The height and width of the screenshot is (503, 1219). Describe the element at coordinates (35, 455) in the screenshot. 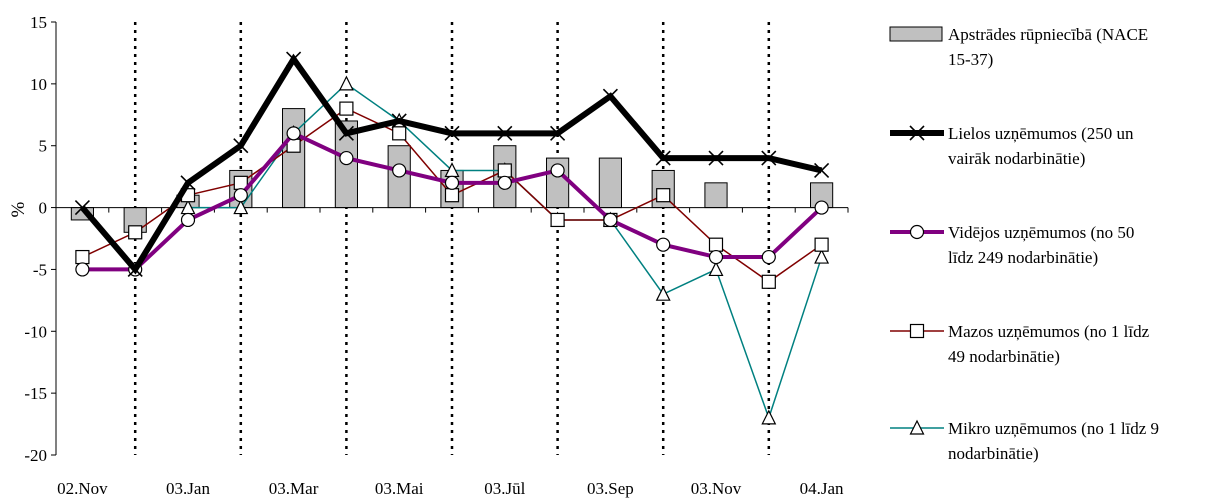

I see `y-tick-label: -20` at that location.